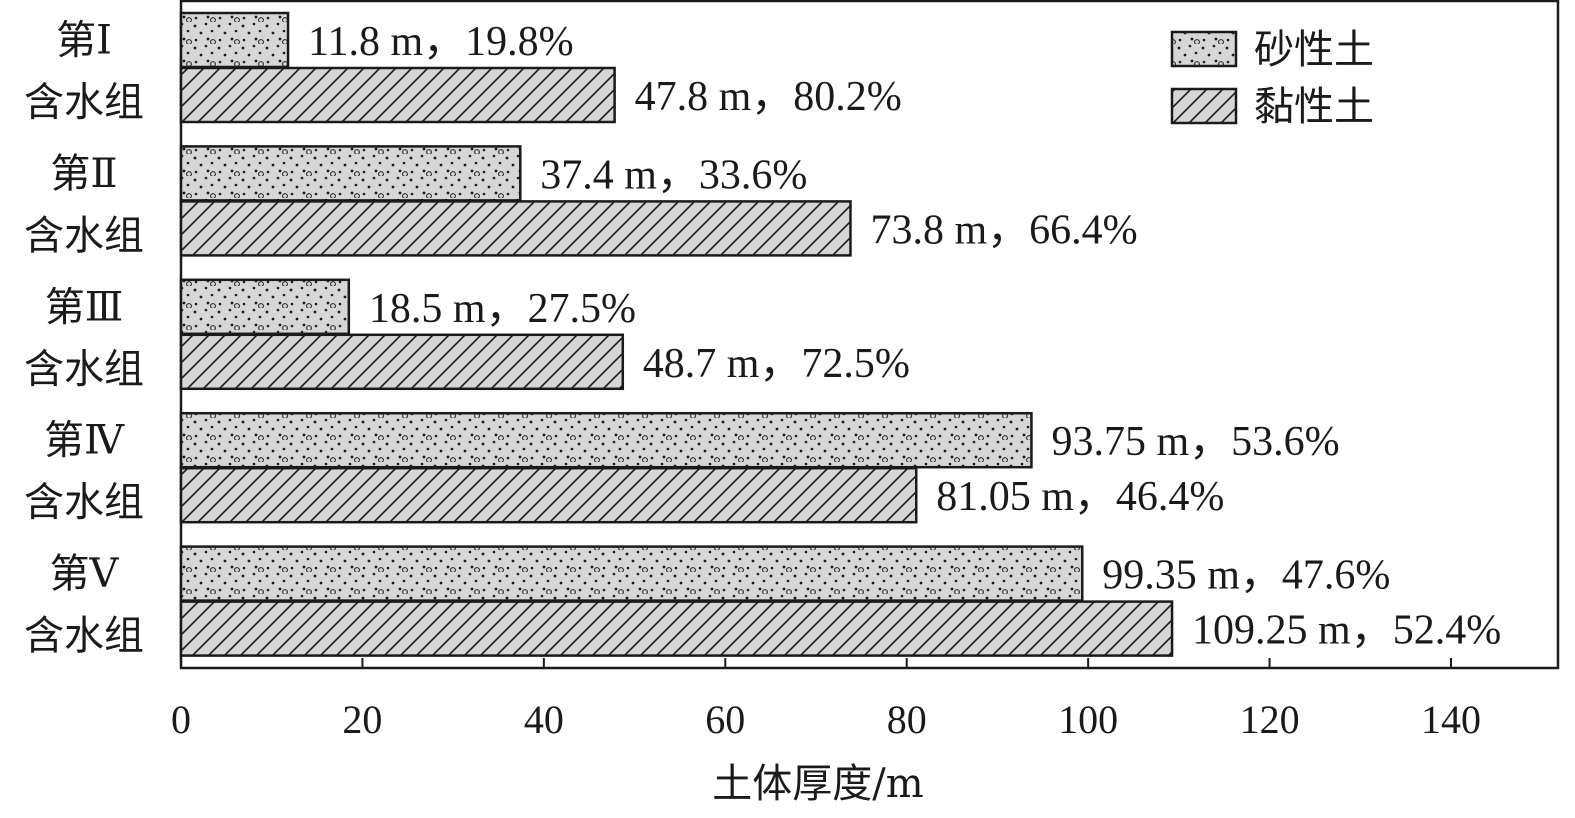  I want to click on legend-label-sandy: 砂性土, so click(1314, 50).